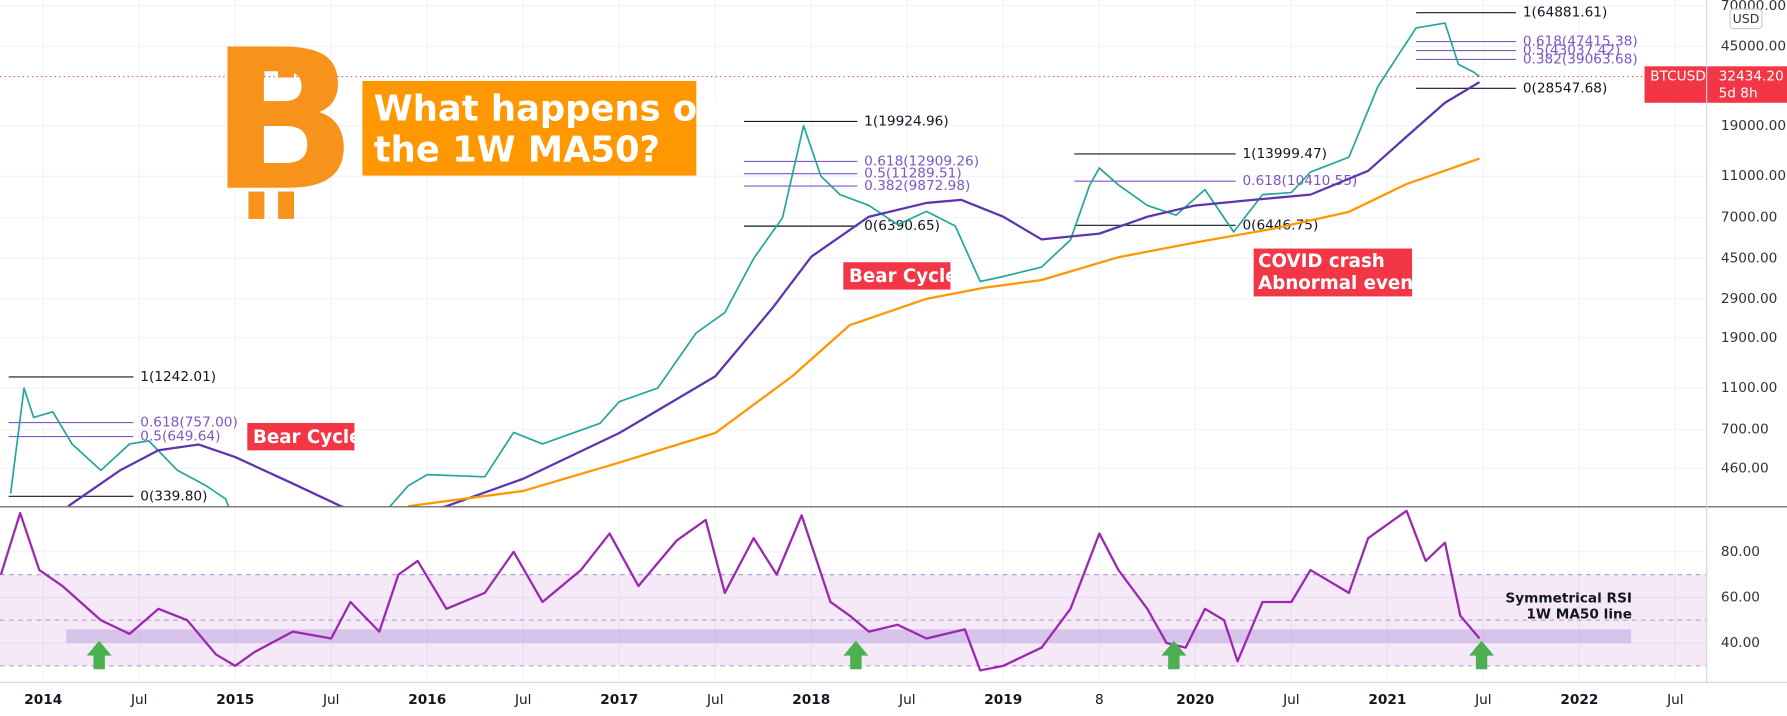 The image size is (1787, 716). Describe the element at coordinates (517, 150) in the screenshot. I see `headline: the 1W MA50?` at that location.